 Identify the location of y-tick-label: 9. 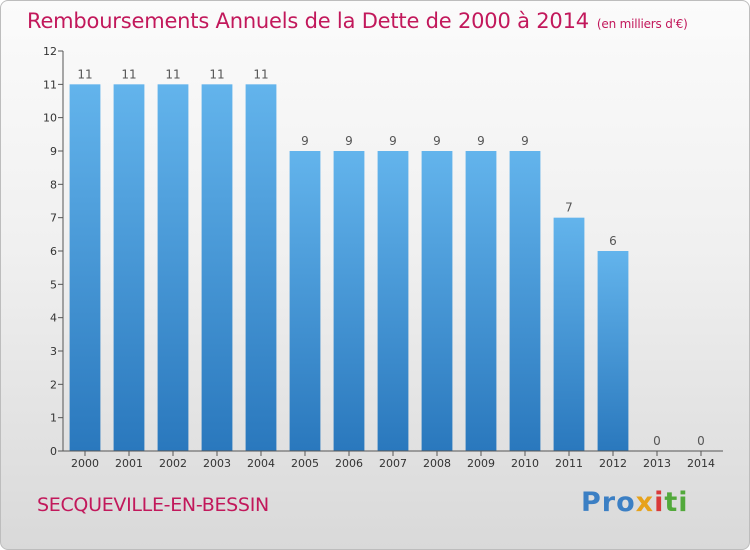
(53, 151).